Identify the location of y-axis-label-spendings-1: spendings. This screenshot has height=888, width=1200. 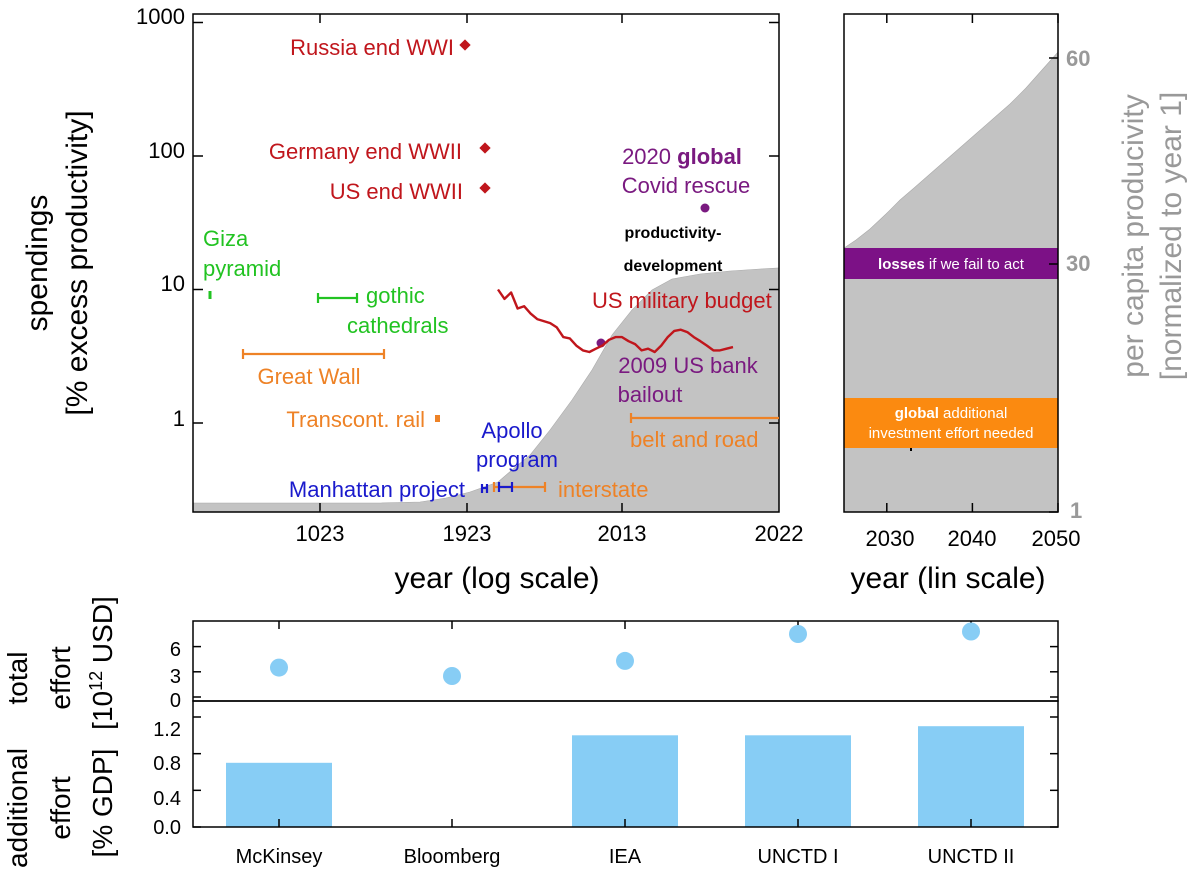
(37, 263).